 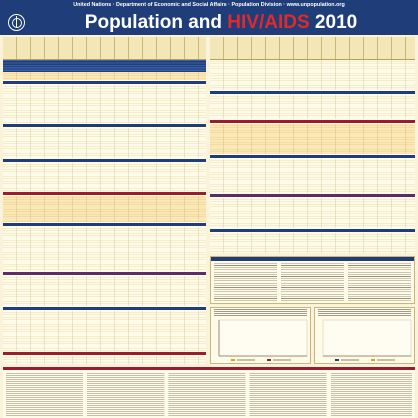 What do you see at coordinates (268, 22) in the screenshot?
I see `title-highlight: HIV/AIDS` at bounding box center [268, 22].